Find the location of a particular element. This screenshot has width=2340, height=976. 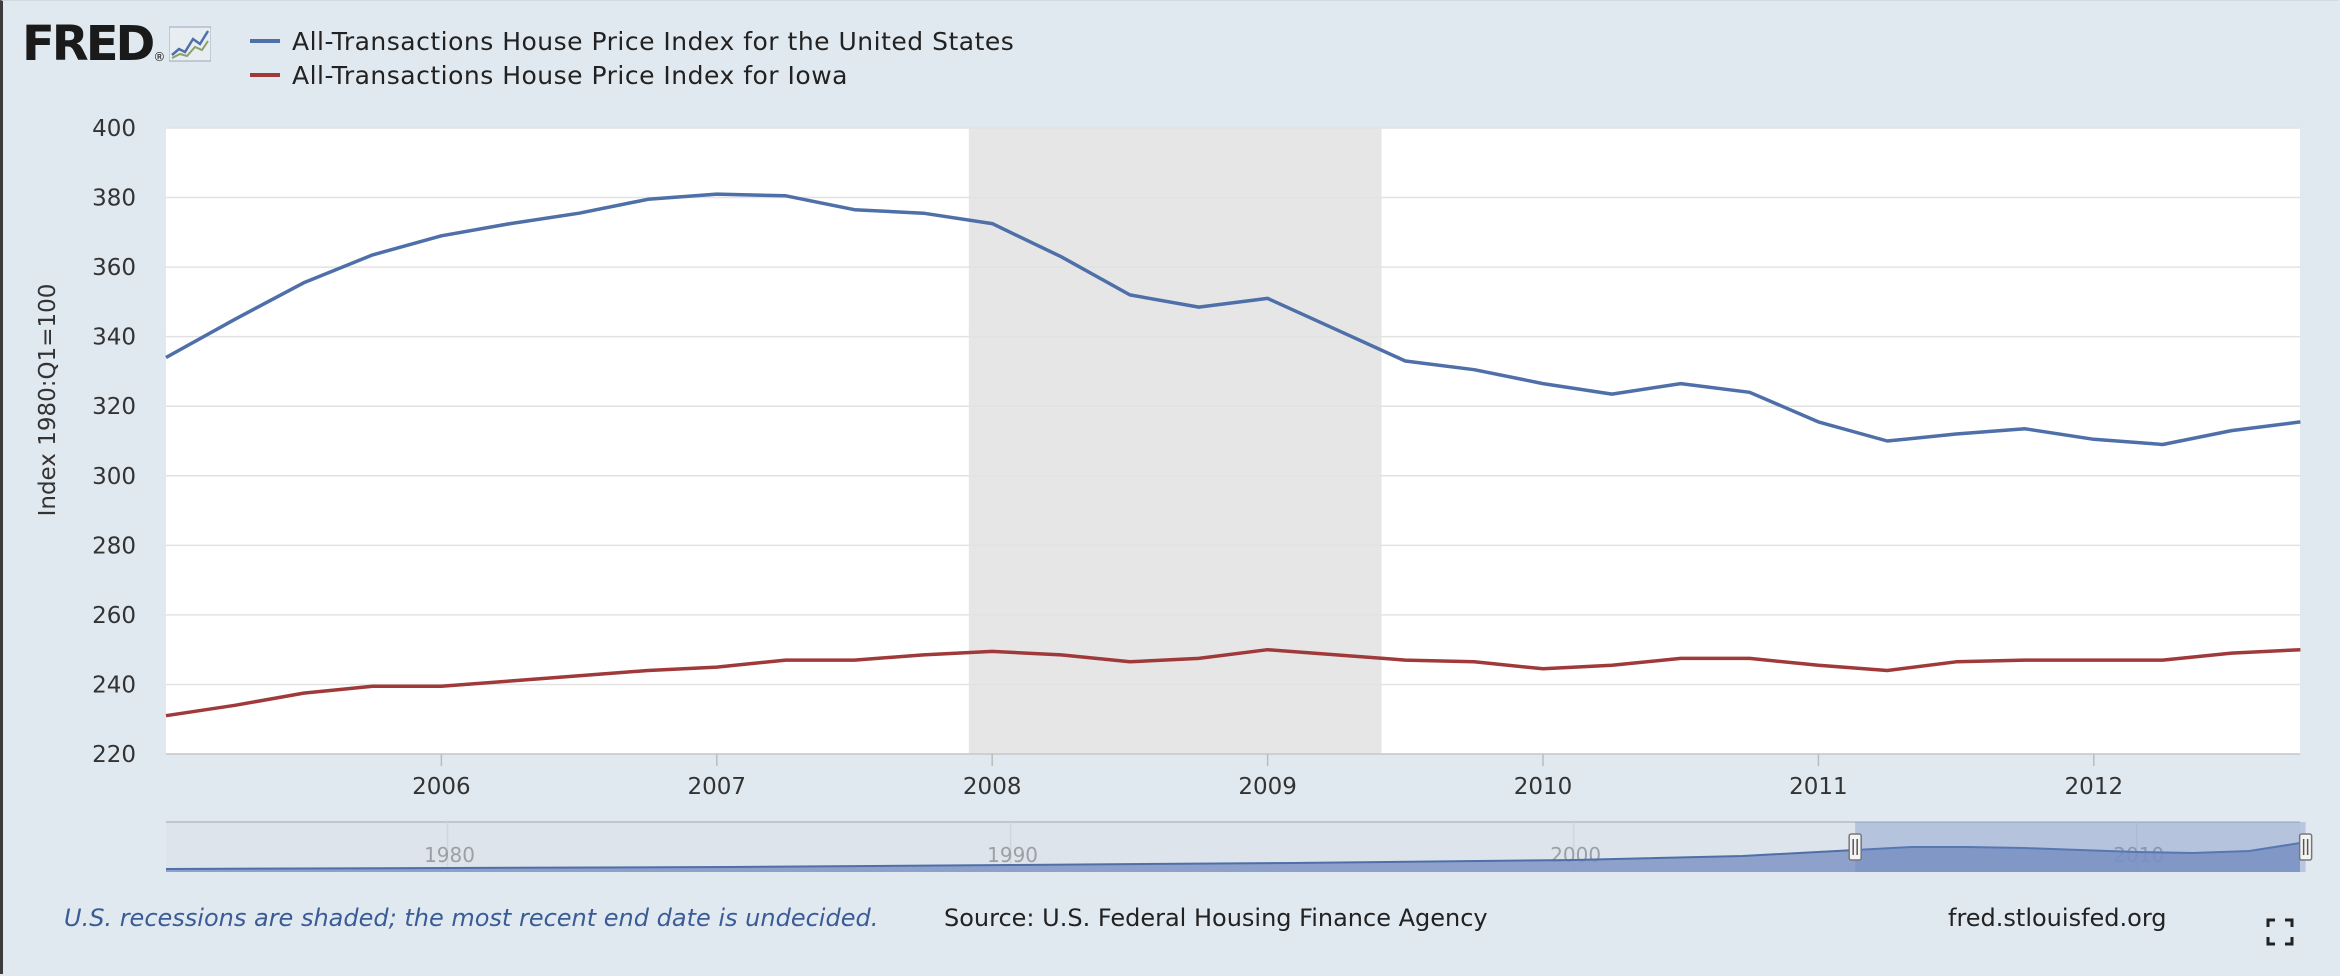

y-tick-label: 300 is located at coordinates (114, 477).